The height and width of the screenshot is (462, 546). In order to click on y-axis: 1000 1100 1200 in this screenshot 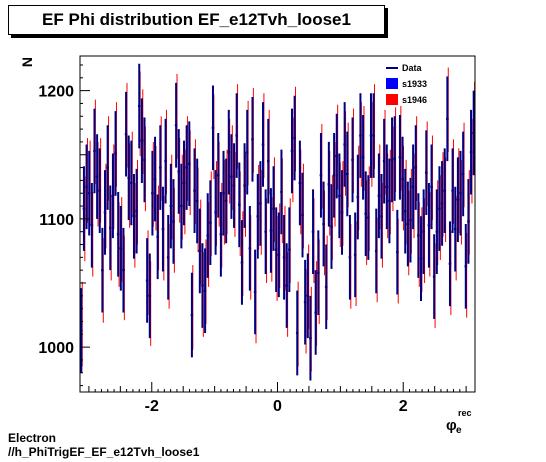, I will do `click(64, 225)`.